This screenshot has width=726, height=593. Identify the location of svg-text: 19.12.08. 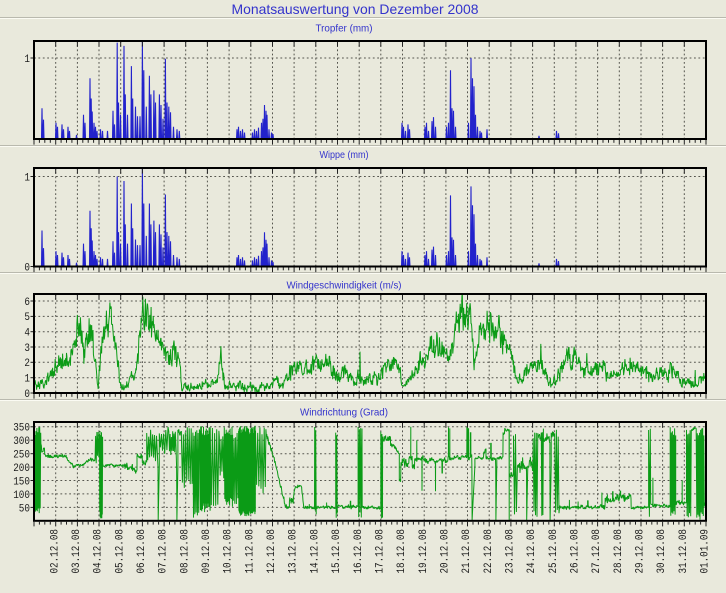
(424, 551).